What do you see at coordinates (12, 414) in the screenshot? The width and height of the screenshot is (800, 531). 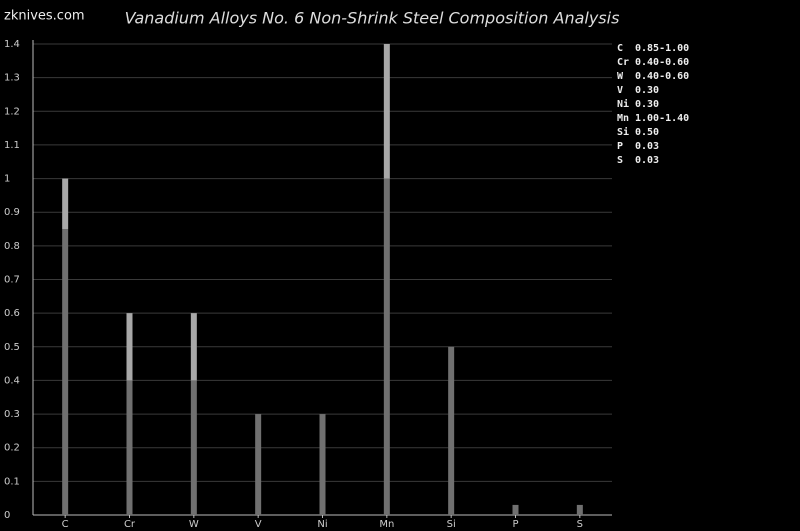 I see `y-tick-label: 0.3` at bounding box center [12, 414].